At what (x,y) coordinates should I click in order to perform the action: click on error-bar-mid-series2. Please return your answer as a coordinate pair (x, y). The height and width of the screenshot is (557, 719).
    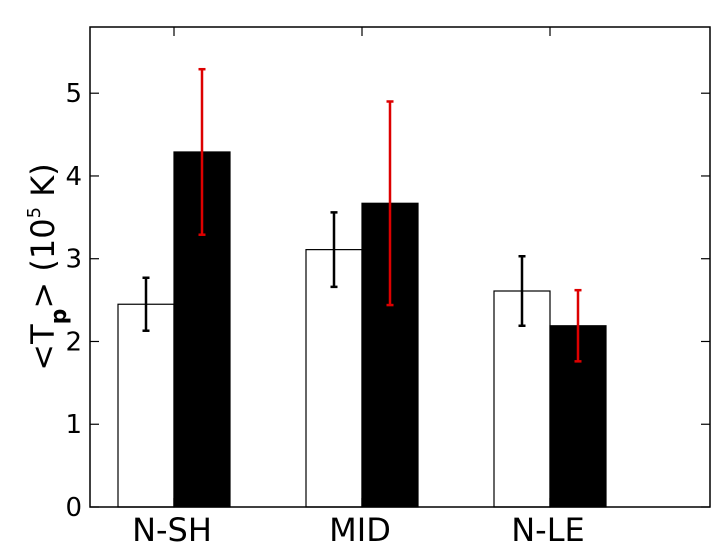
    Looking at the image, I should click on (390, 203).